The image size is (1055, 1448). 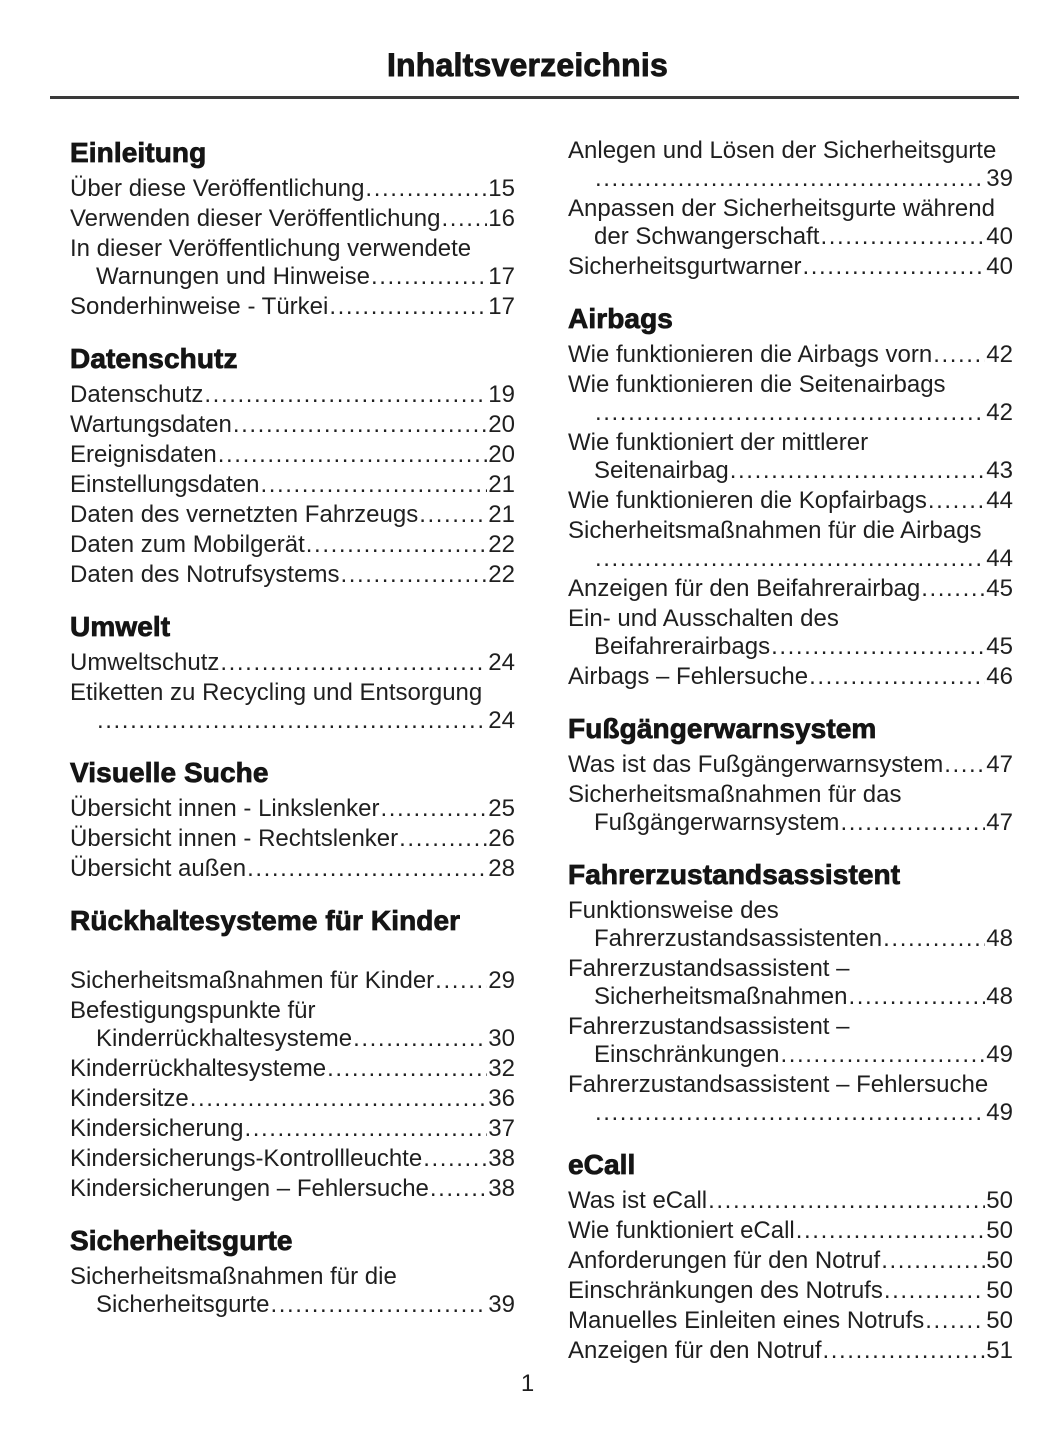 I want to click on toc-entry-text-line: Anlegen und Lösen der Sicherheitsgurte, so click(x=782, y=150).